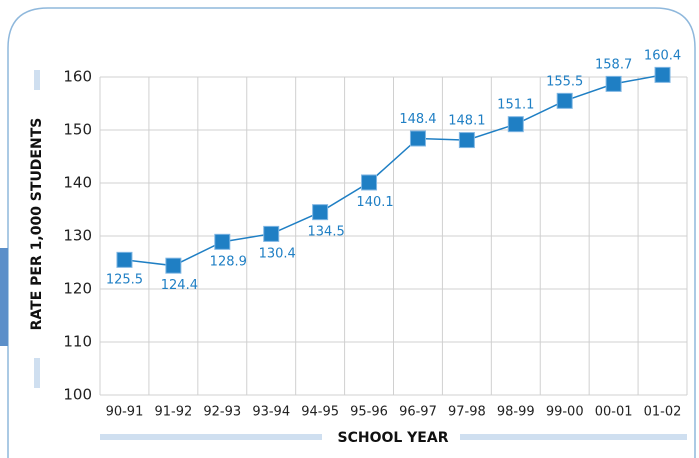  What do you see at coordinates (125, 412) in the screenshot?
I see `x-tick-label: 90-91` at bounding box center [125, 412].